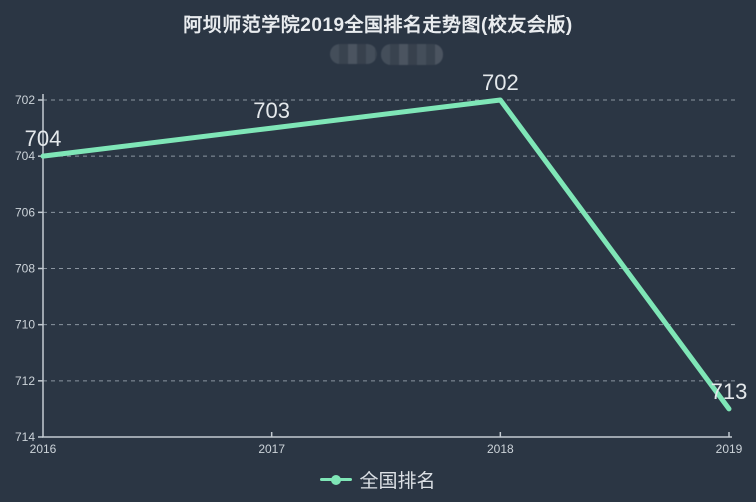 This screenshot has height=502, width=756. Describe the element at coordinates (43, 138) in the screenshot. I see `data-label: 704` at that location.